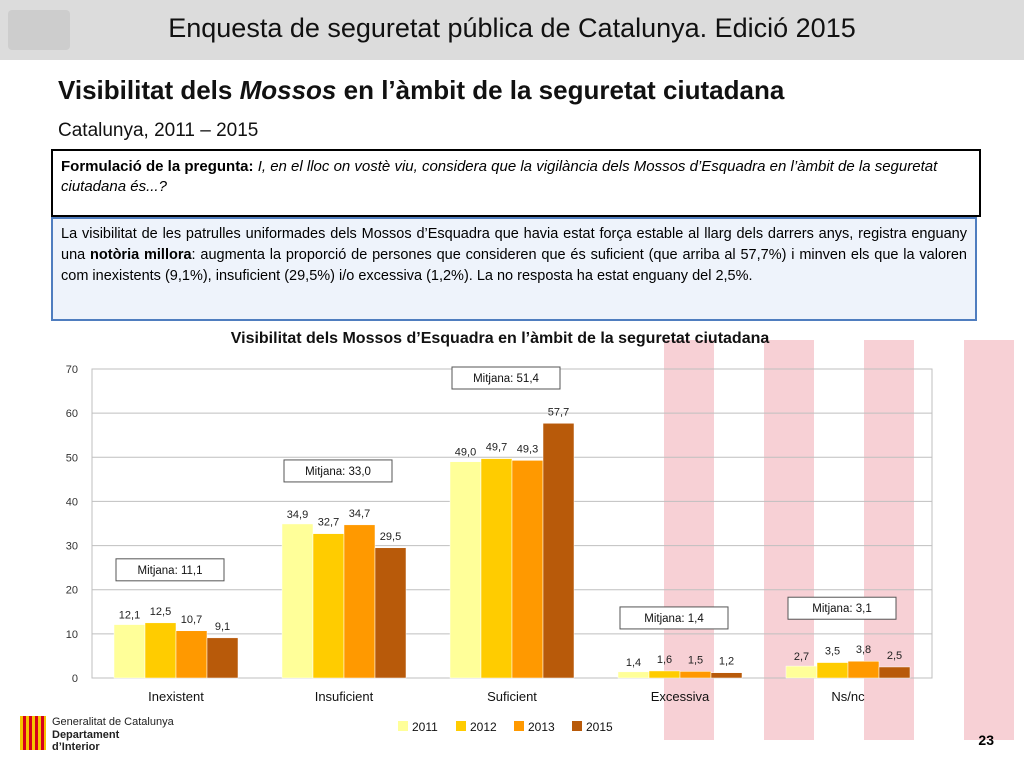 The image size is (1024, 768). I want to click on data-label: 49,0, so click(465, 453).